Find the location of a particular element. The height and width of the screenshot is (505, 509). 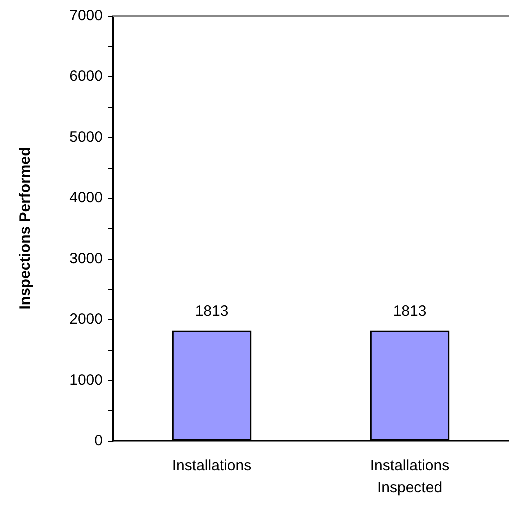

y-tick-label: 0 is located at coordinates (98, 441).